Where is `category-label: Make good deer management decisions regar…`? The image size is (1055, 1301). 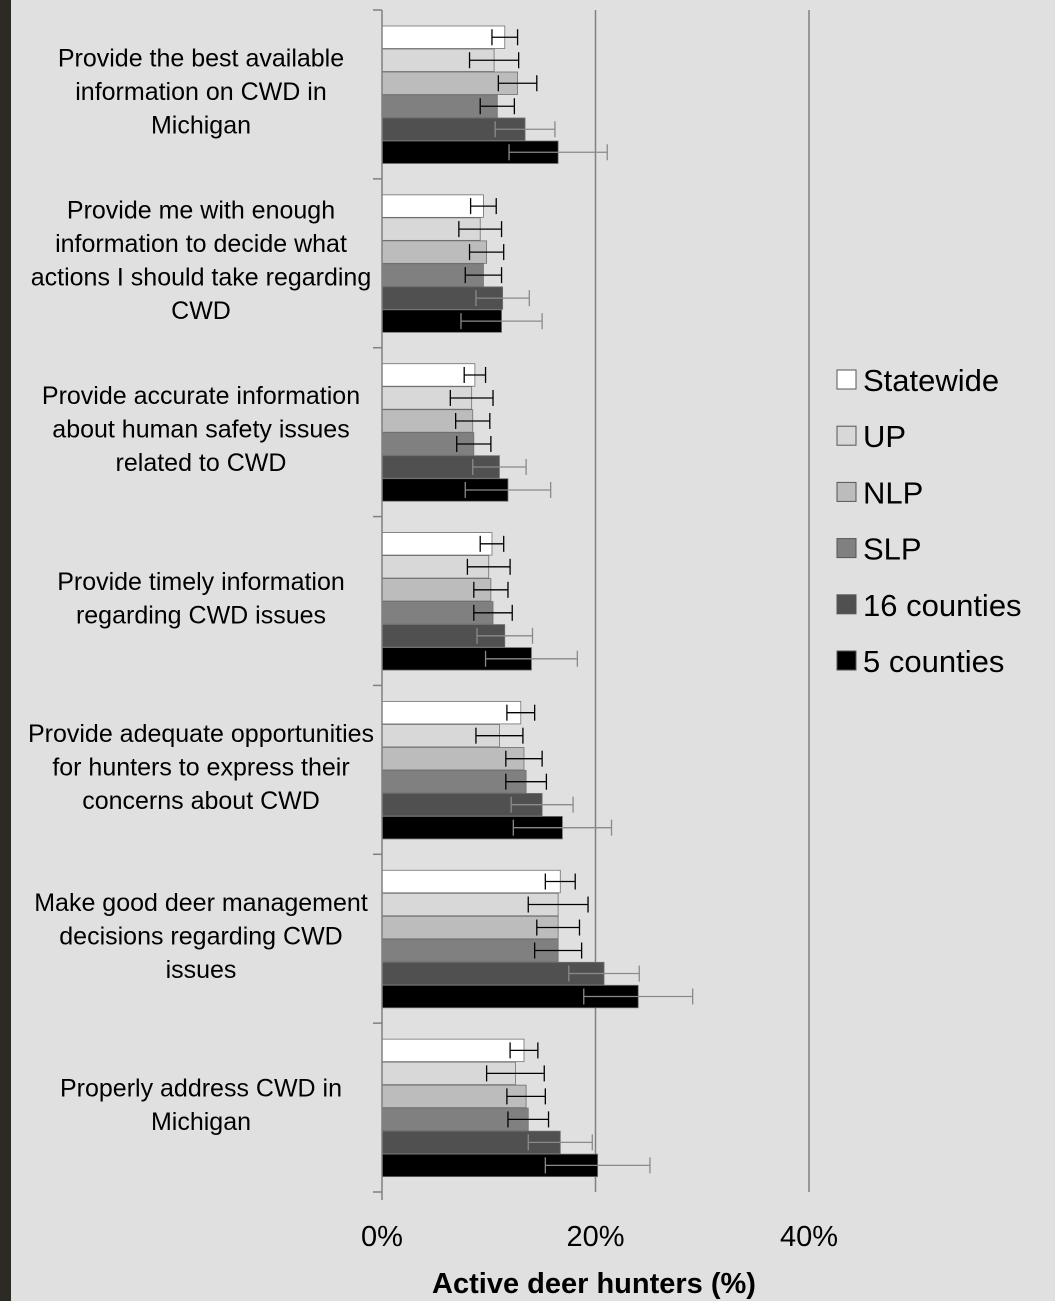 category-label: Make good deer management decisions regar… is located at coordinates (201, 936).